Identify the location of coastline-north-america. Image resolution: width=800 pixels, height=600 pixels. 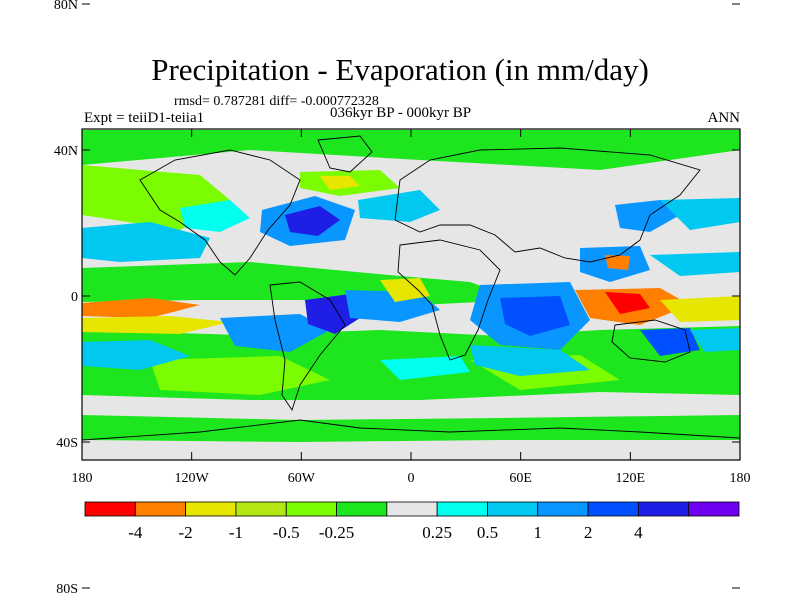
(220, 212).